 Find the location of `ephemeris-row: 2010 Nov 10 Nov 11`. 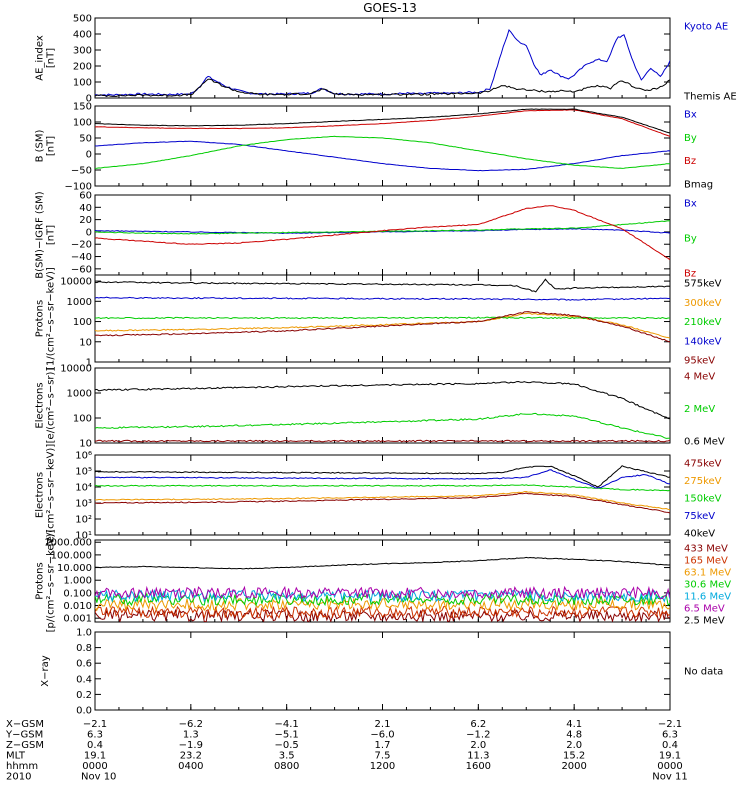

ephemeris-row: 2010 Nov 10 Nov 11 is located at coordinates (347, 777).